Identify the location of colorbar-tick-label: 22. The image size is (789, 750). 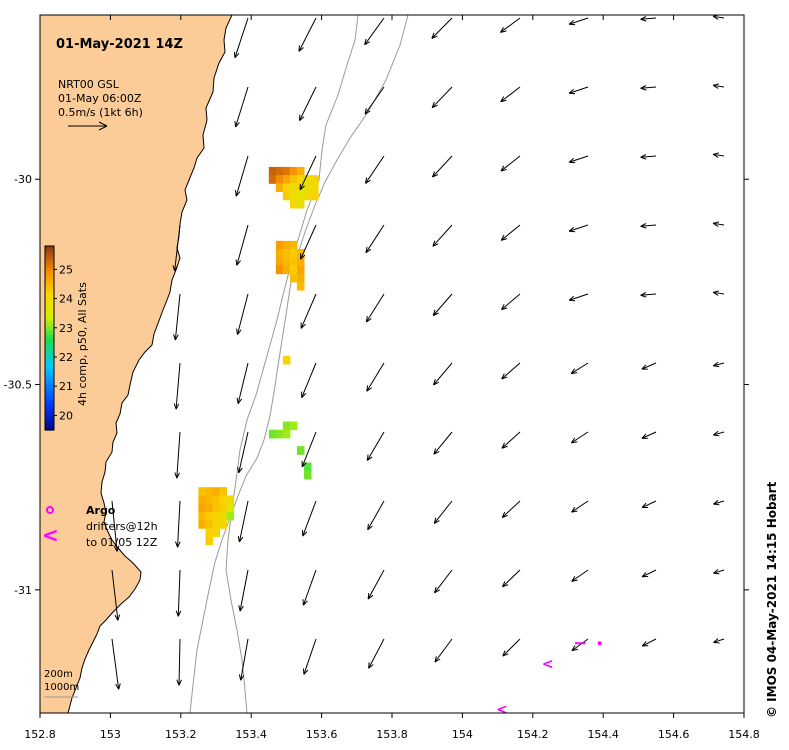
(66, 357).